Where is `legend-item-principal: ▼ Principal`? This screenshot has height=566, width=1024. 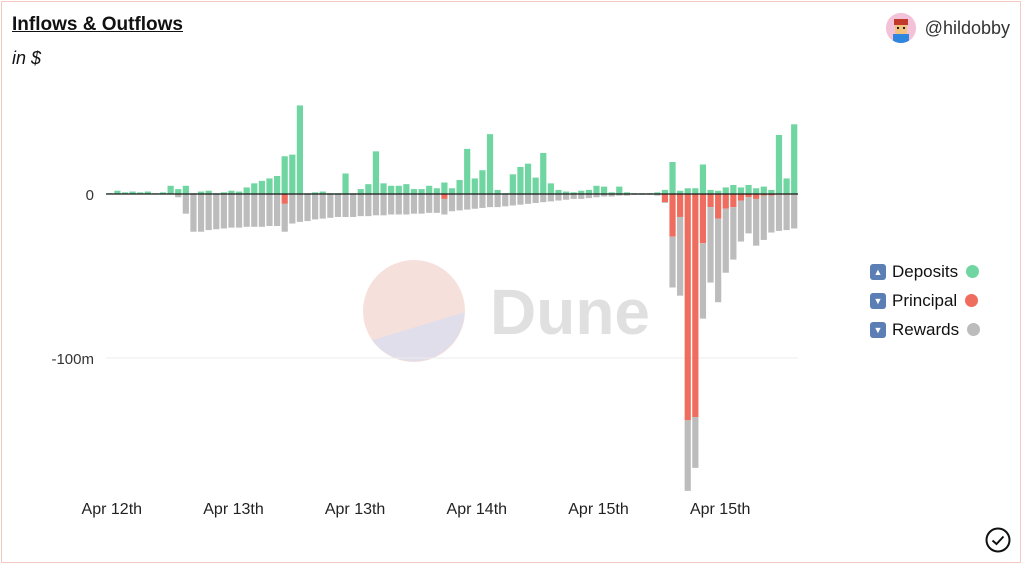 legend-item-principal: ▼ Principal is located at coordinates (925, 300).